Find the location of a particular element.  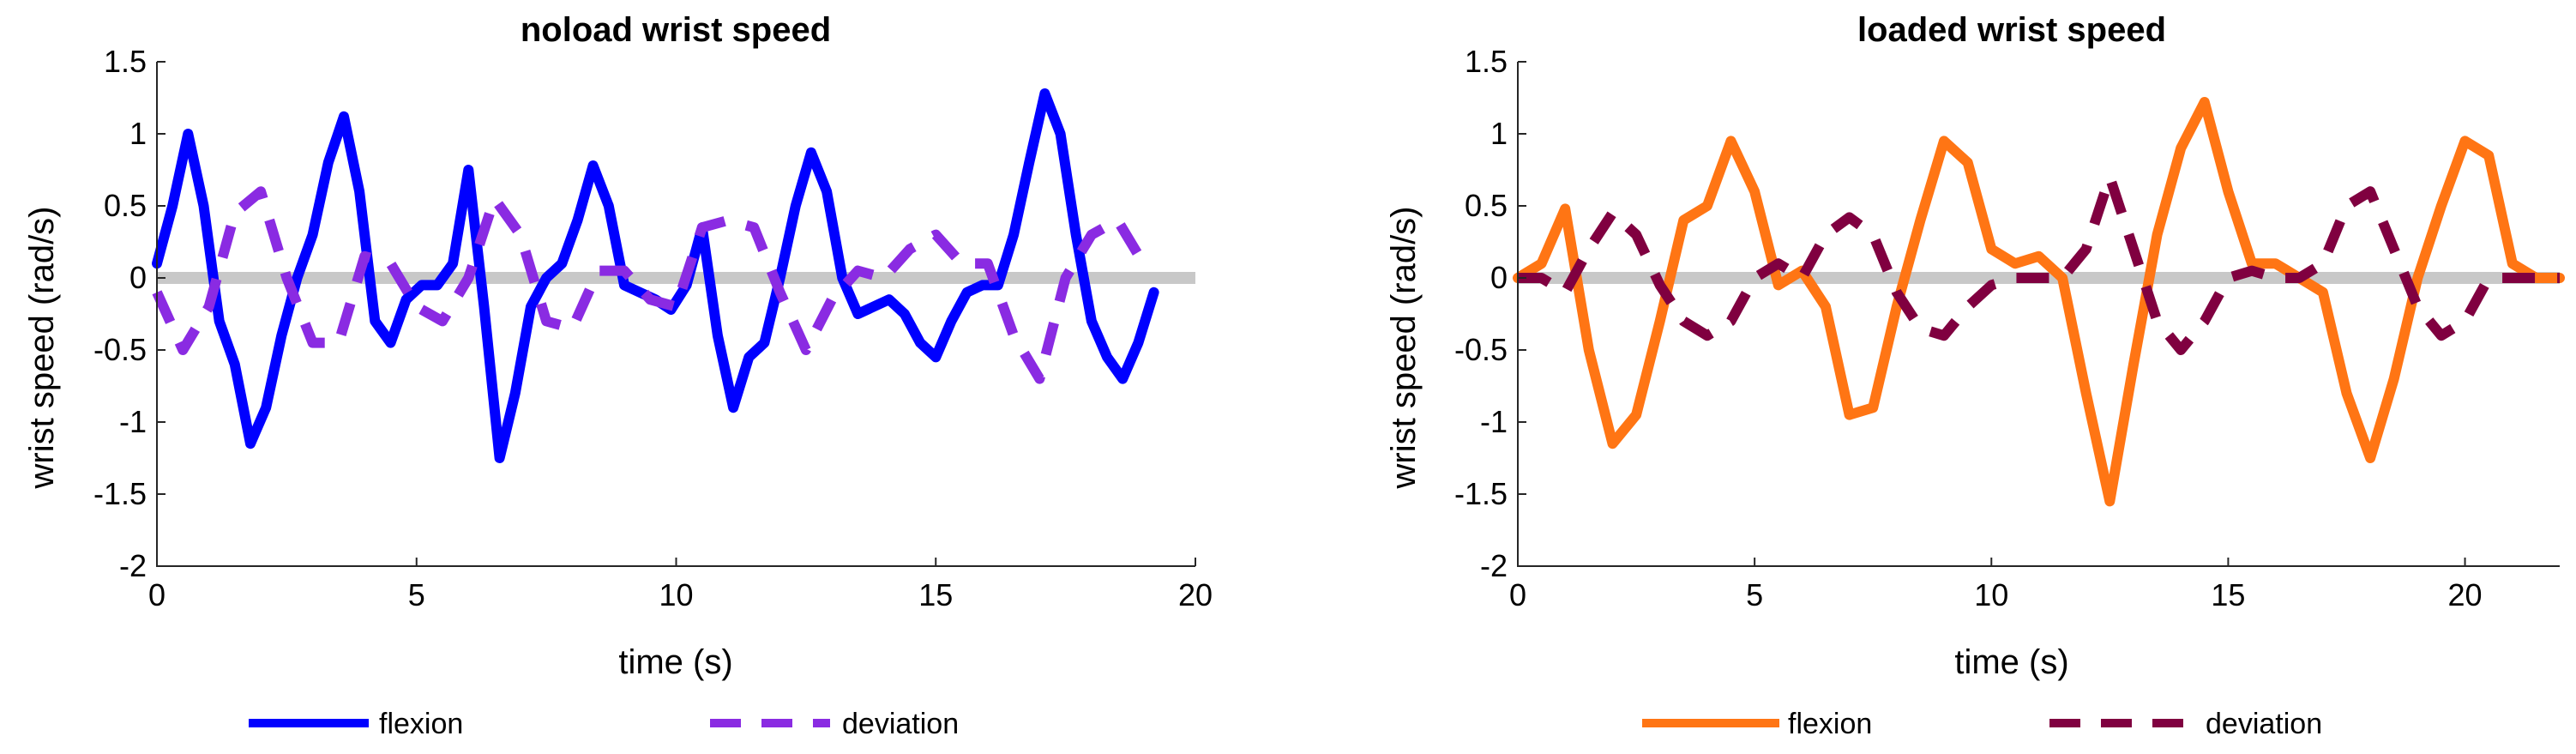

chart-title: loaded wrist speed is located at coordinates (2012, 30).